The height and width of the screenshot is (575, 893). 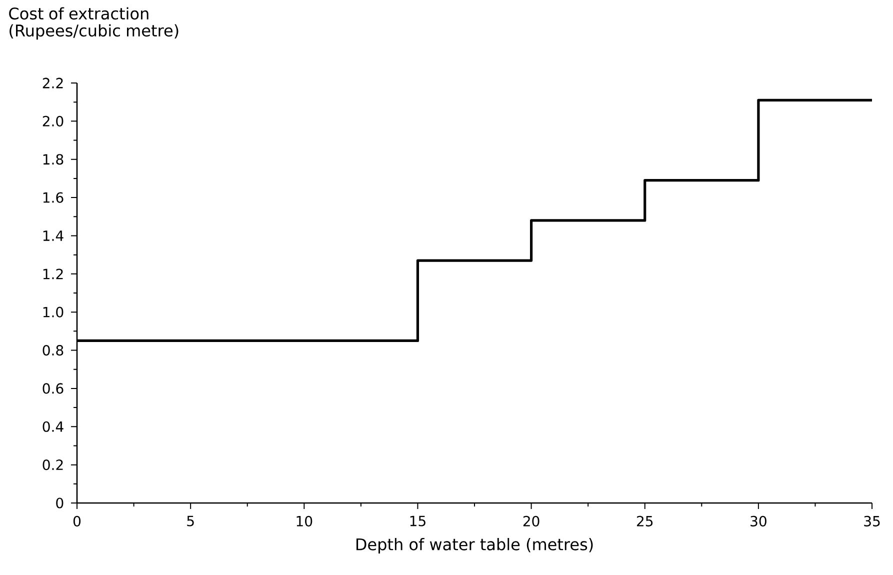 What do you see at coordinates (60, 503) in the screenshot?
I see `y-tick-label: 0` at bounding box center [60, 503].